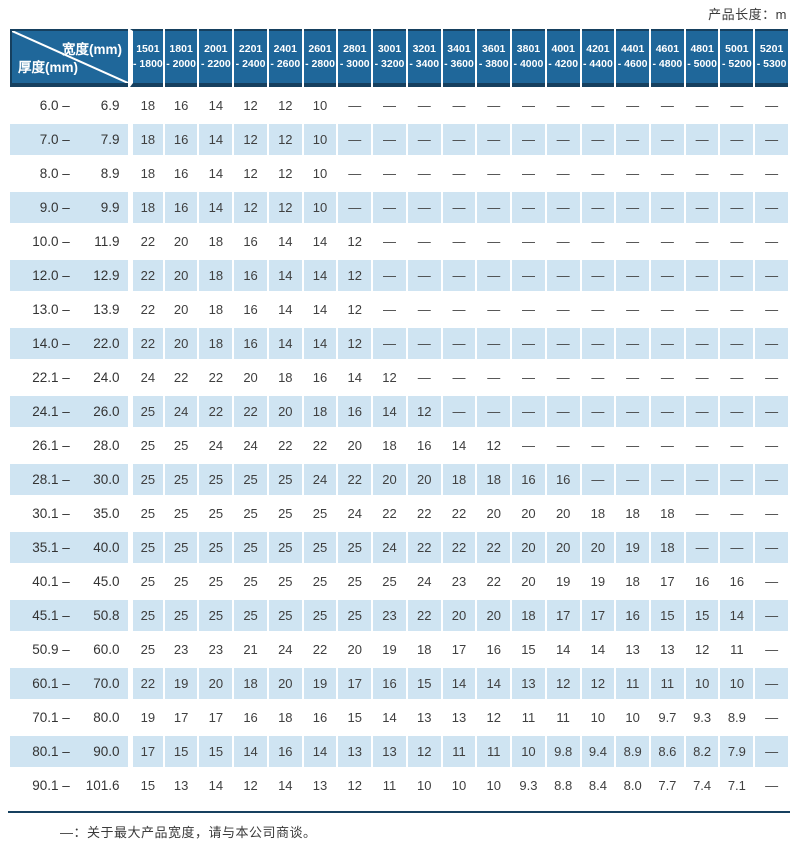  Describe the element at coordinates (45, 581) in the screenshot. I see `thickness-low: 40.1` at that location.